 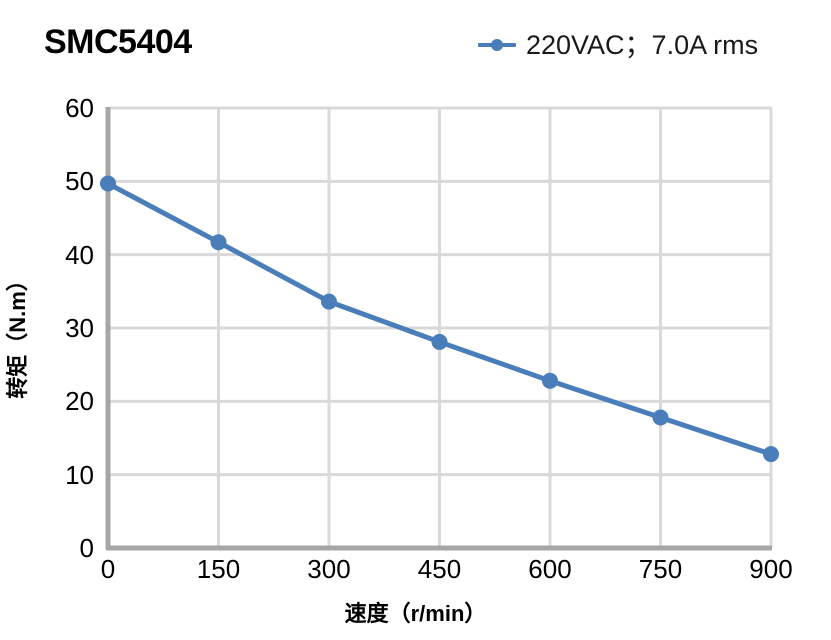 I want to click on y-tick-label: 30, so click(x=79, y=328).